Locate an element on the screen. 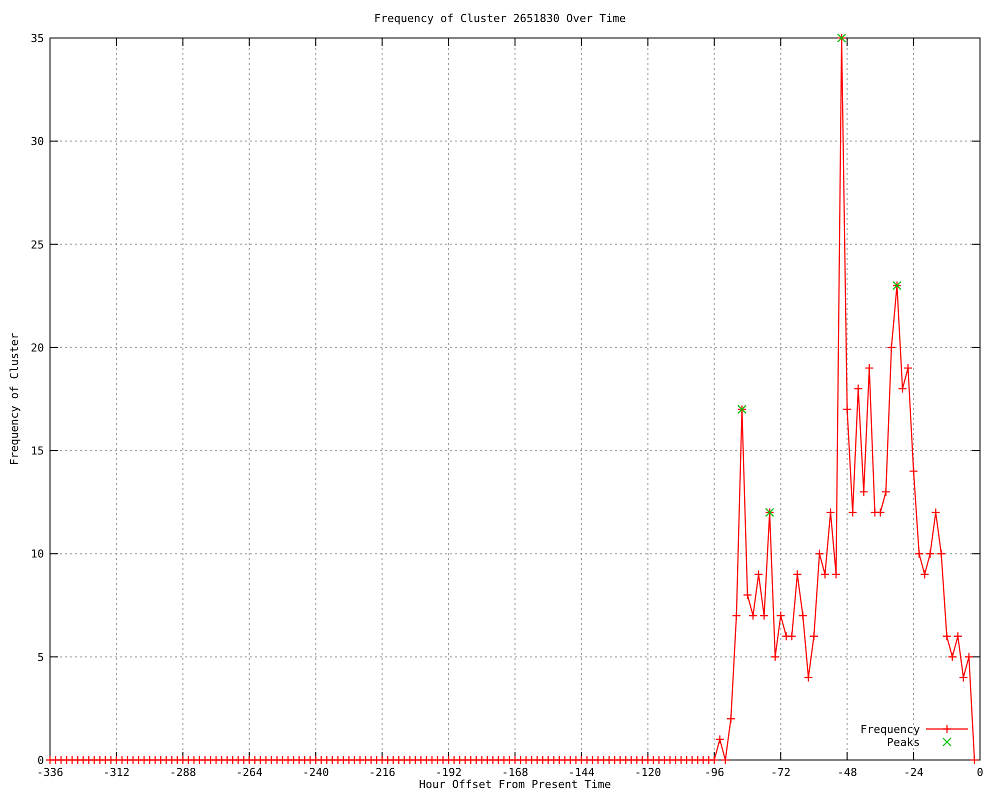 Image resolution: width=1000 pixels, height=800 pixels. x-tick-label: -336 is located at coordinates (50, 772).